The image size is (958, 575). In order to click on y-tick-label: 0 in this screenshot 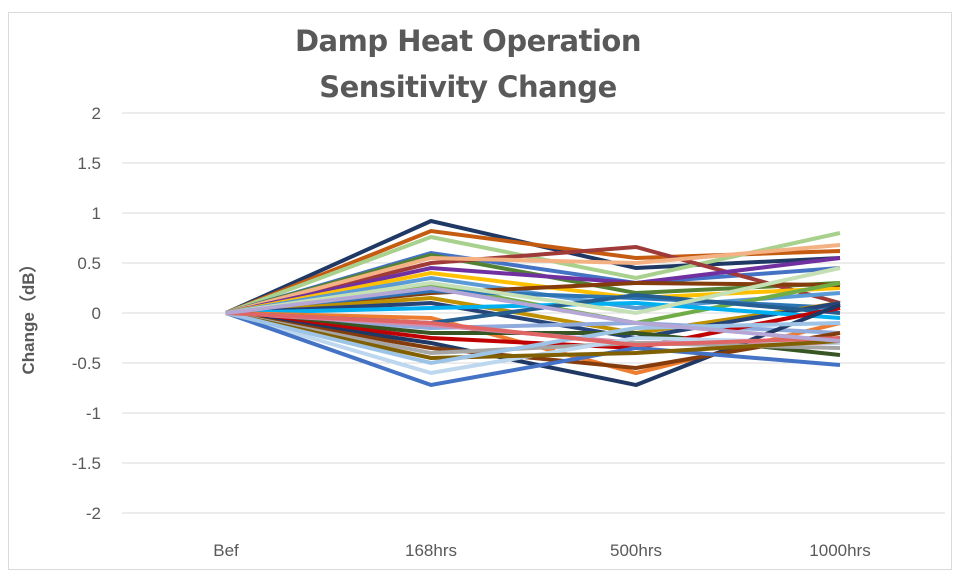, I will do `click(96, 313)`.